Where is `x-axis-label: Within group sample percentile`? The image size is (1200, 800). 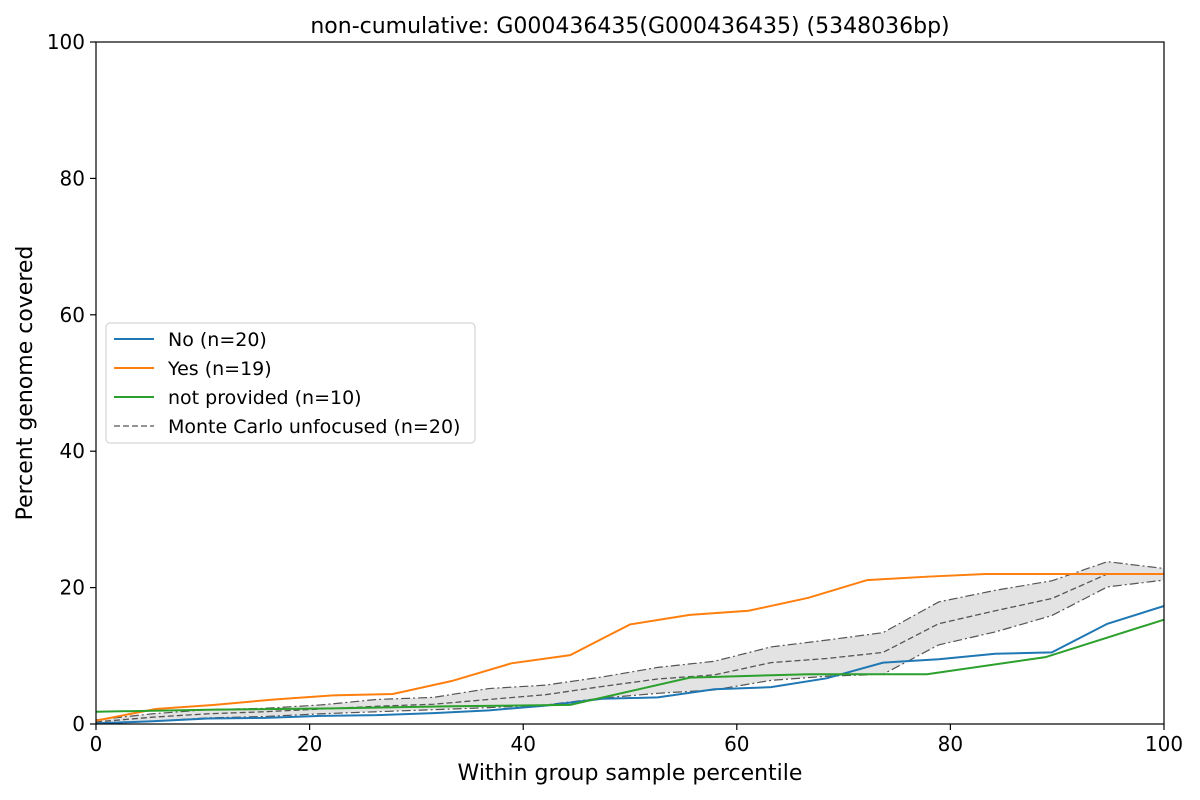 x-axis-label: Within group sample percentile is located at coordinates (630, 773).